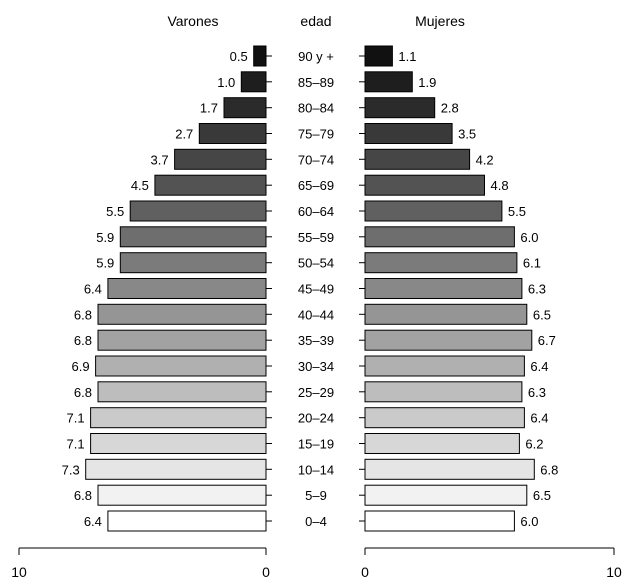 This screenshot has height=585, width=623. Describe the element at coordinates (491, 563) in the screenshot. I see `right-x-axis: 0 10` at that location.